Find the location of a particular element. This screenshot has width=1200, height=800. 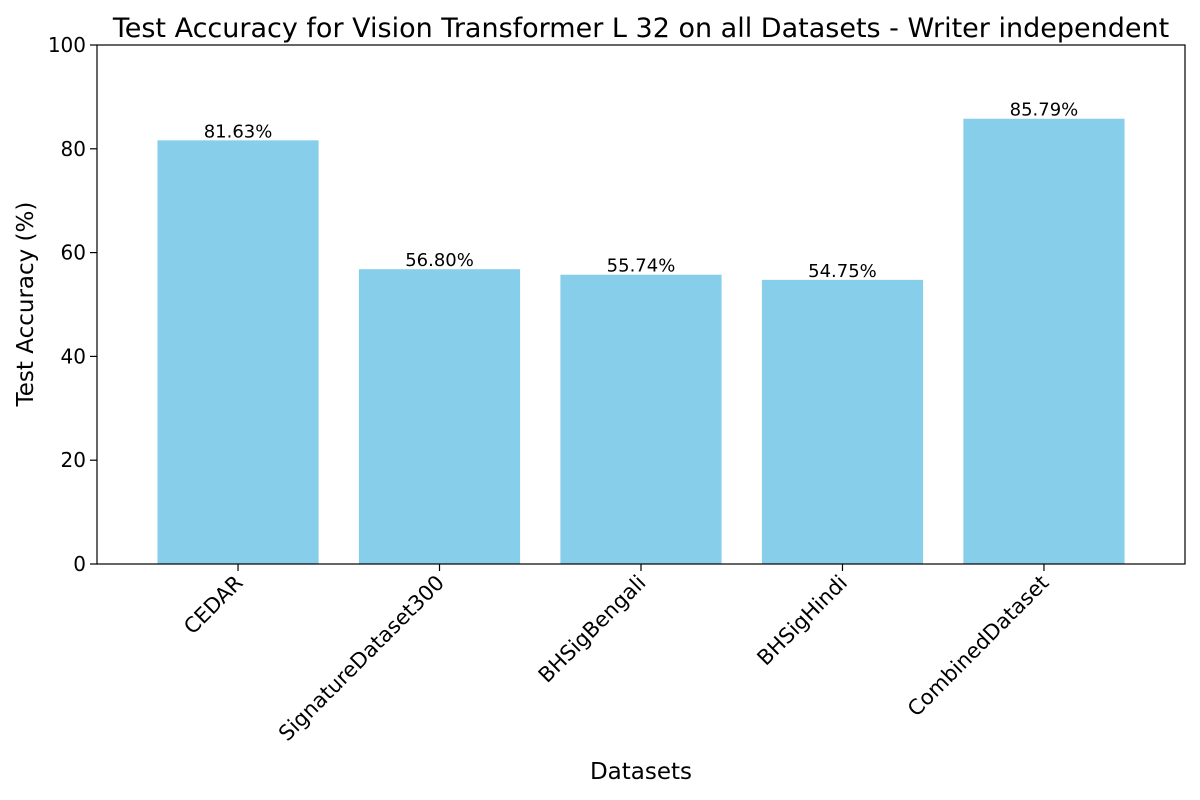

x-tick-label: BHSigHindi is located at coordinates (802, 621).